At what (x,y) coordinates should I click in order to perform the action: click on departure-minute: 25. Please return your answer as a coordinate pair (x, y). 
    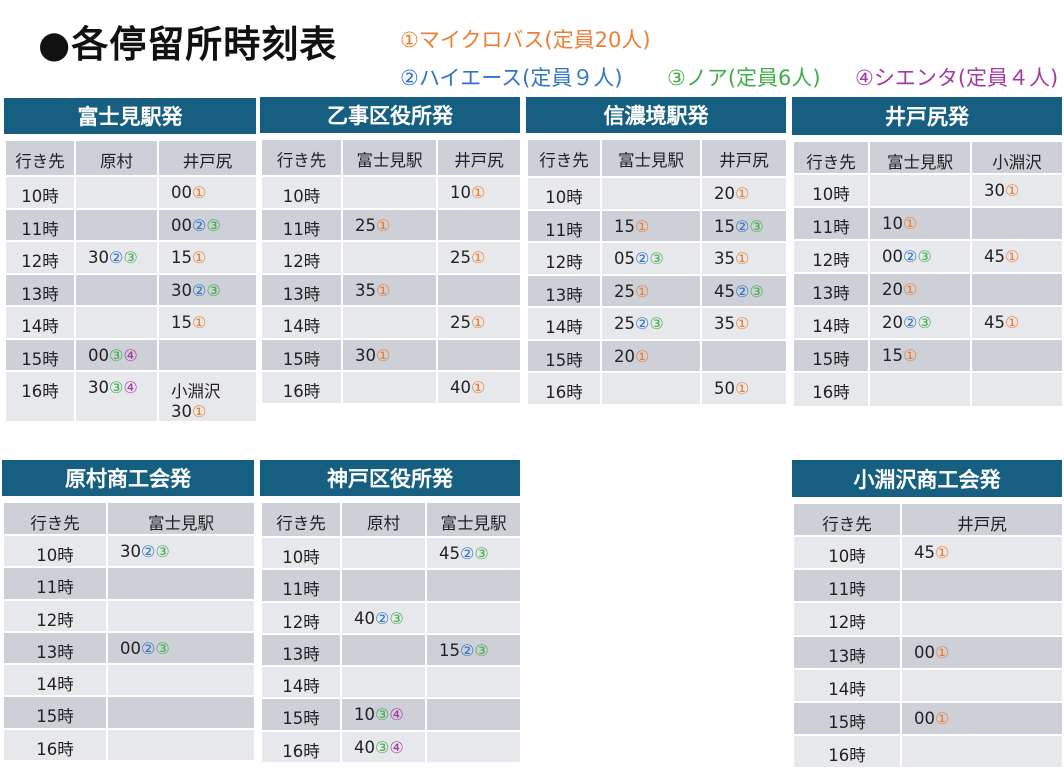
    Looking at the image, I should click on (460, 322).